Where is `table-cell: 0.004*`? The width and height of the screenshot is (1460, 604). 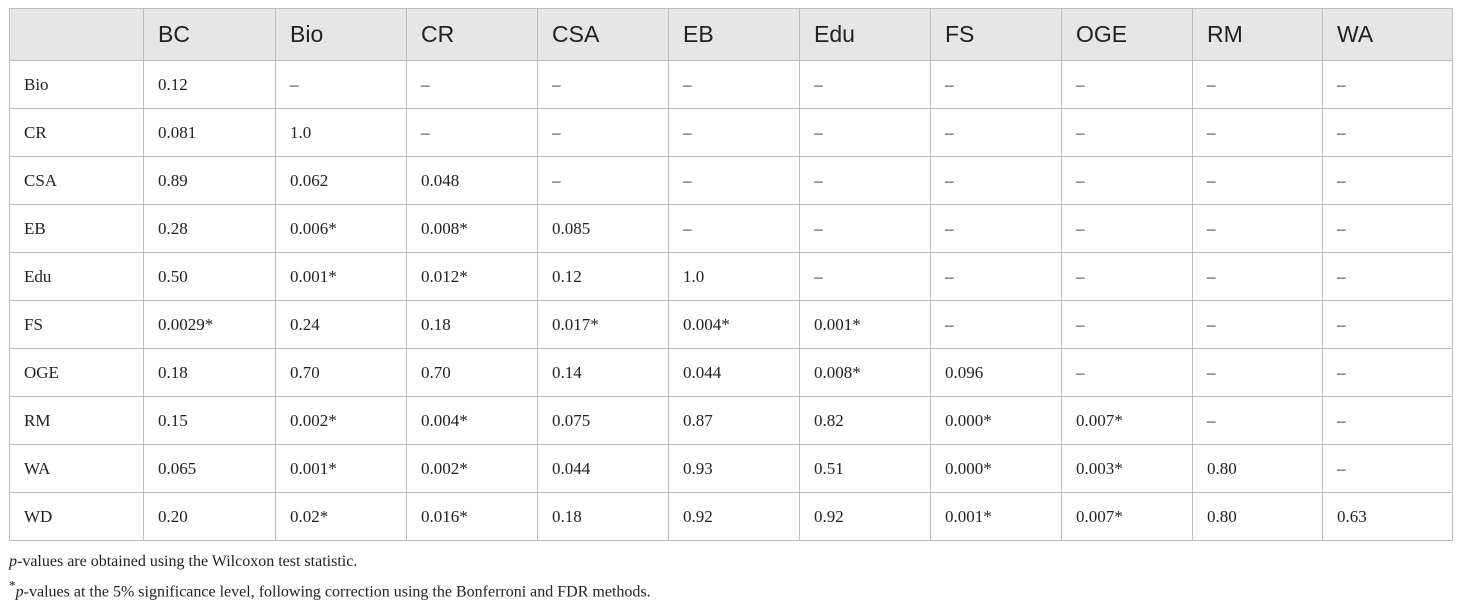
table-cell: 0.004* is located at coordinates (472, 420).